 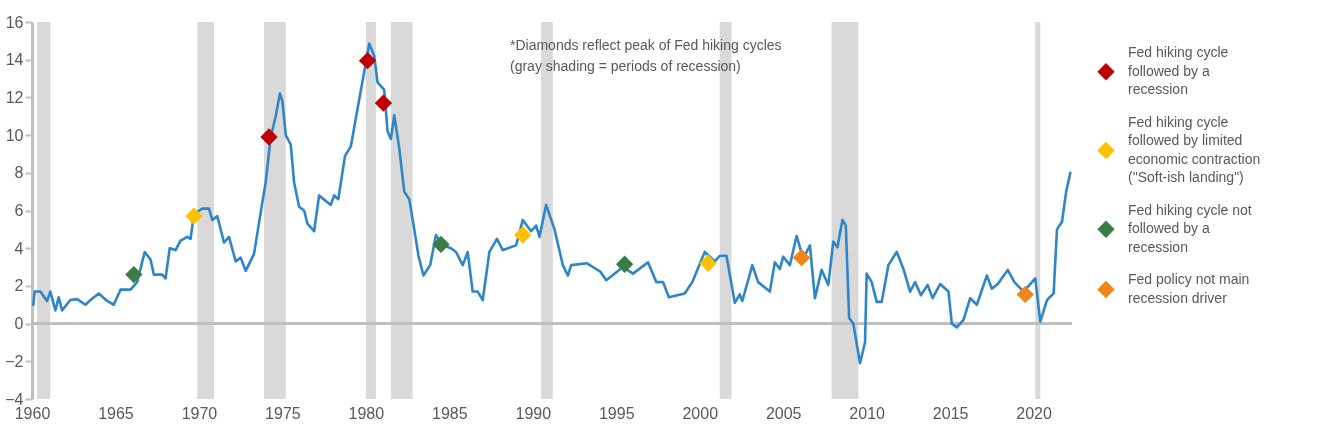 What do you see at coordinates (450, 413) in the screenshot?
I see `x-tick-label: 1985` at bounding box center [450, 413].